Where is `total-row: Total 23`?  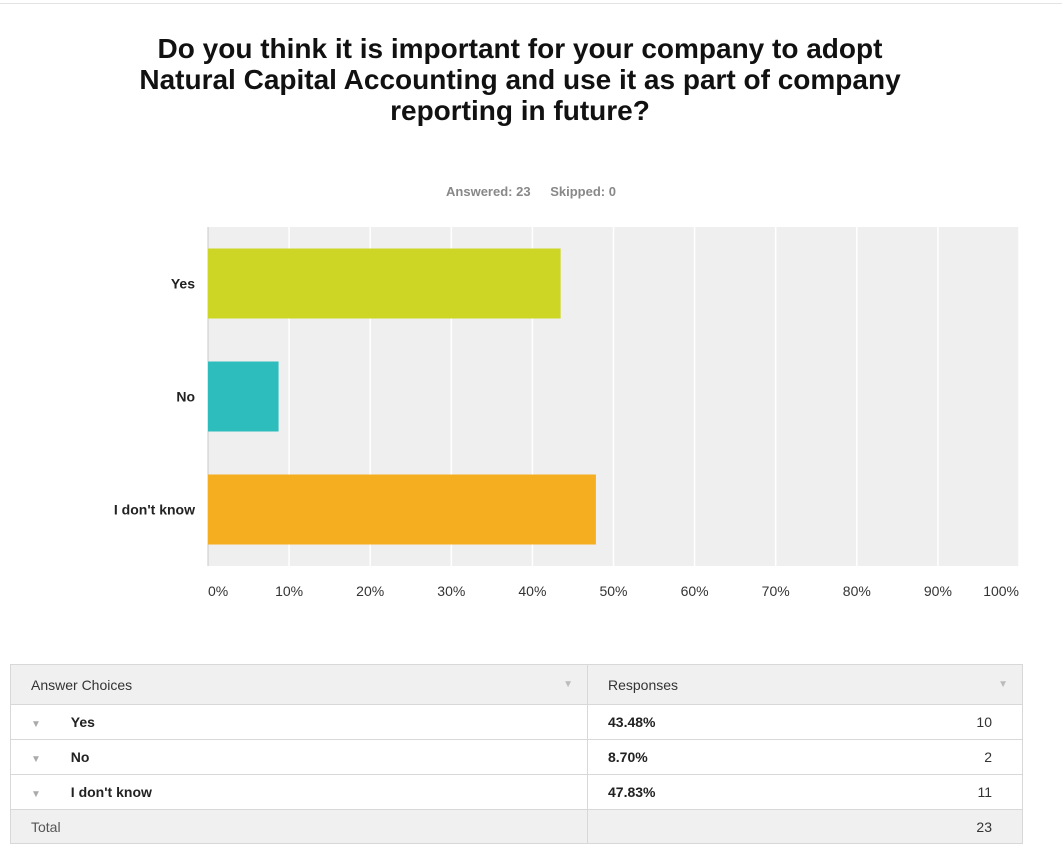
total-row: Total 23 is located at coordinates (516, 826).